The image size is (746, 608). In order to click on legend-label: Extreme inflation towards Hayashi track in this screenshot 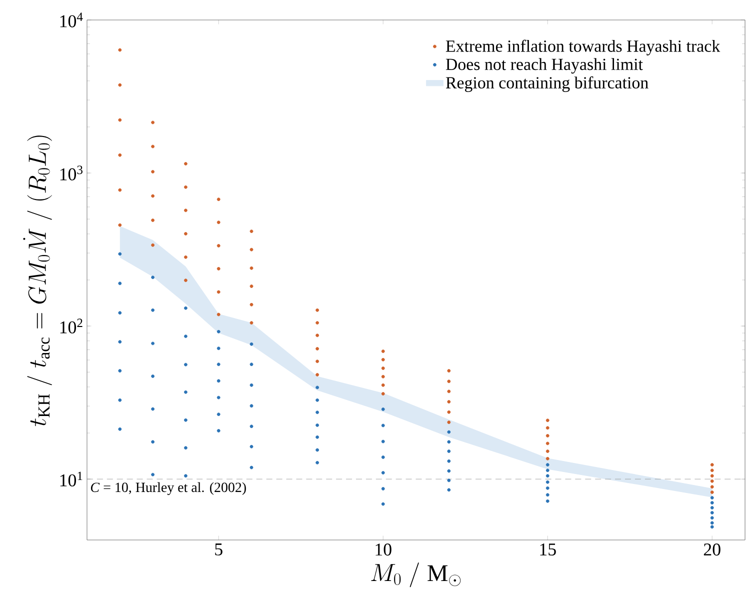, I will do `click(583, 48)`.